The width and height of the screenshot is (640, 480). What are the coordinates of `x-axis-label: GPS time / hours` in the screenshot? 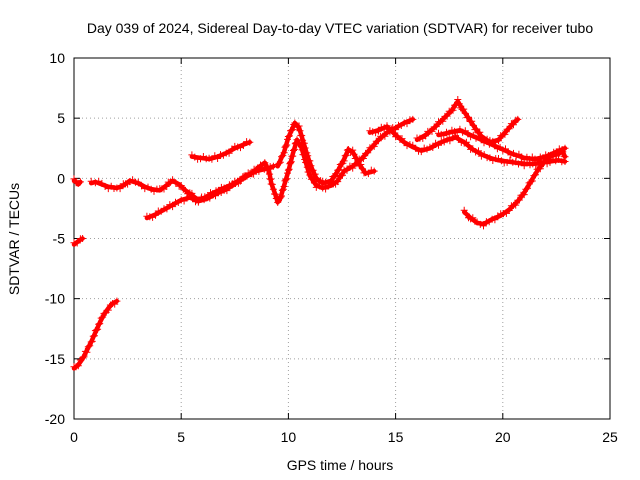 It's located at (340, 465).